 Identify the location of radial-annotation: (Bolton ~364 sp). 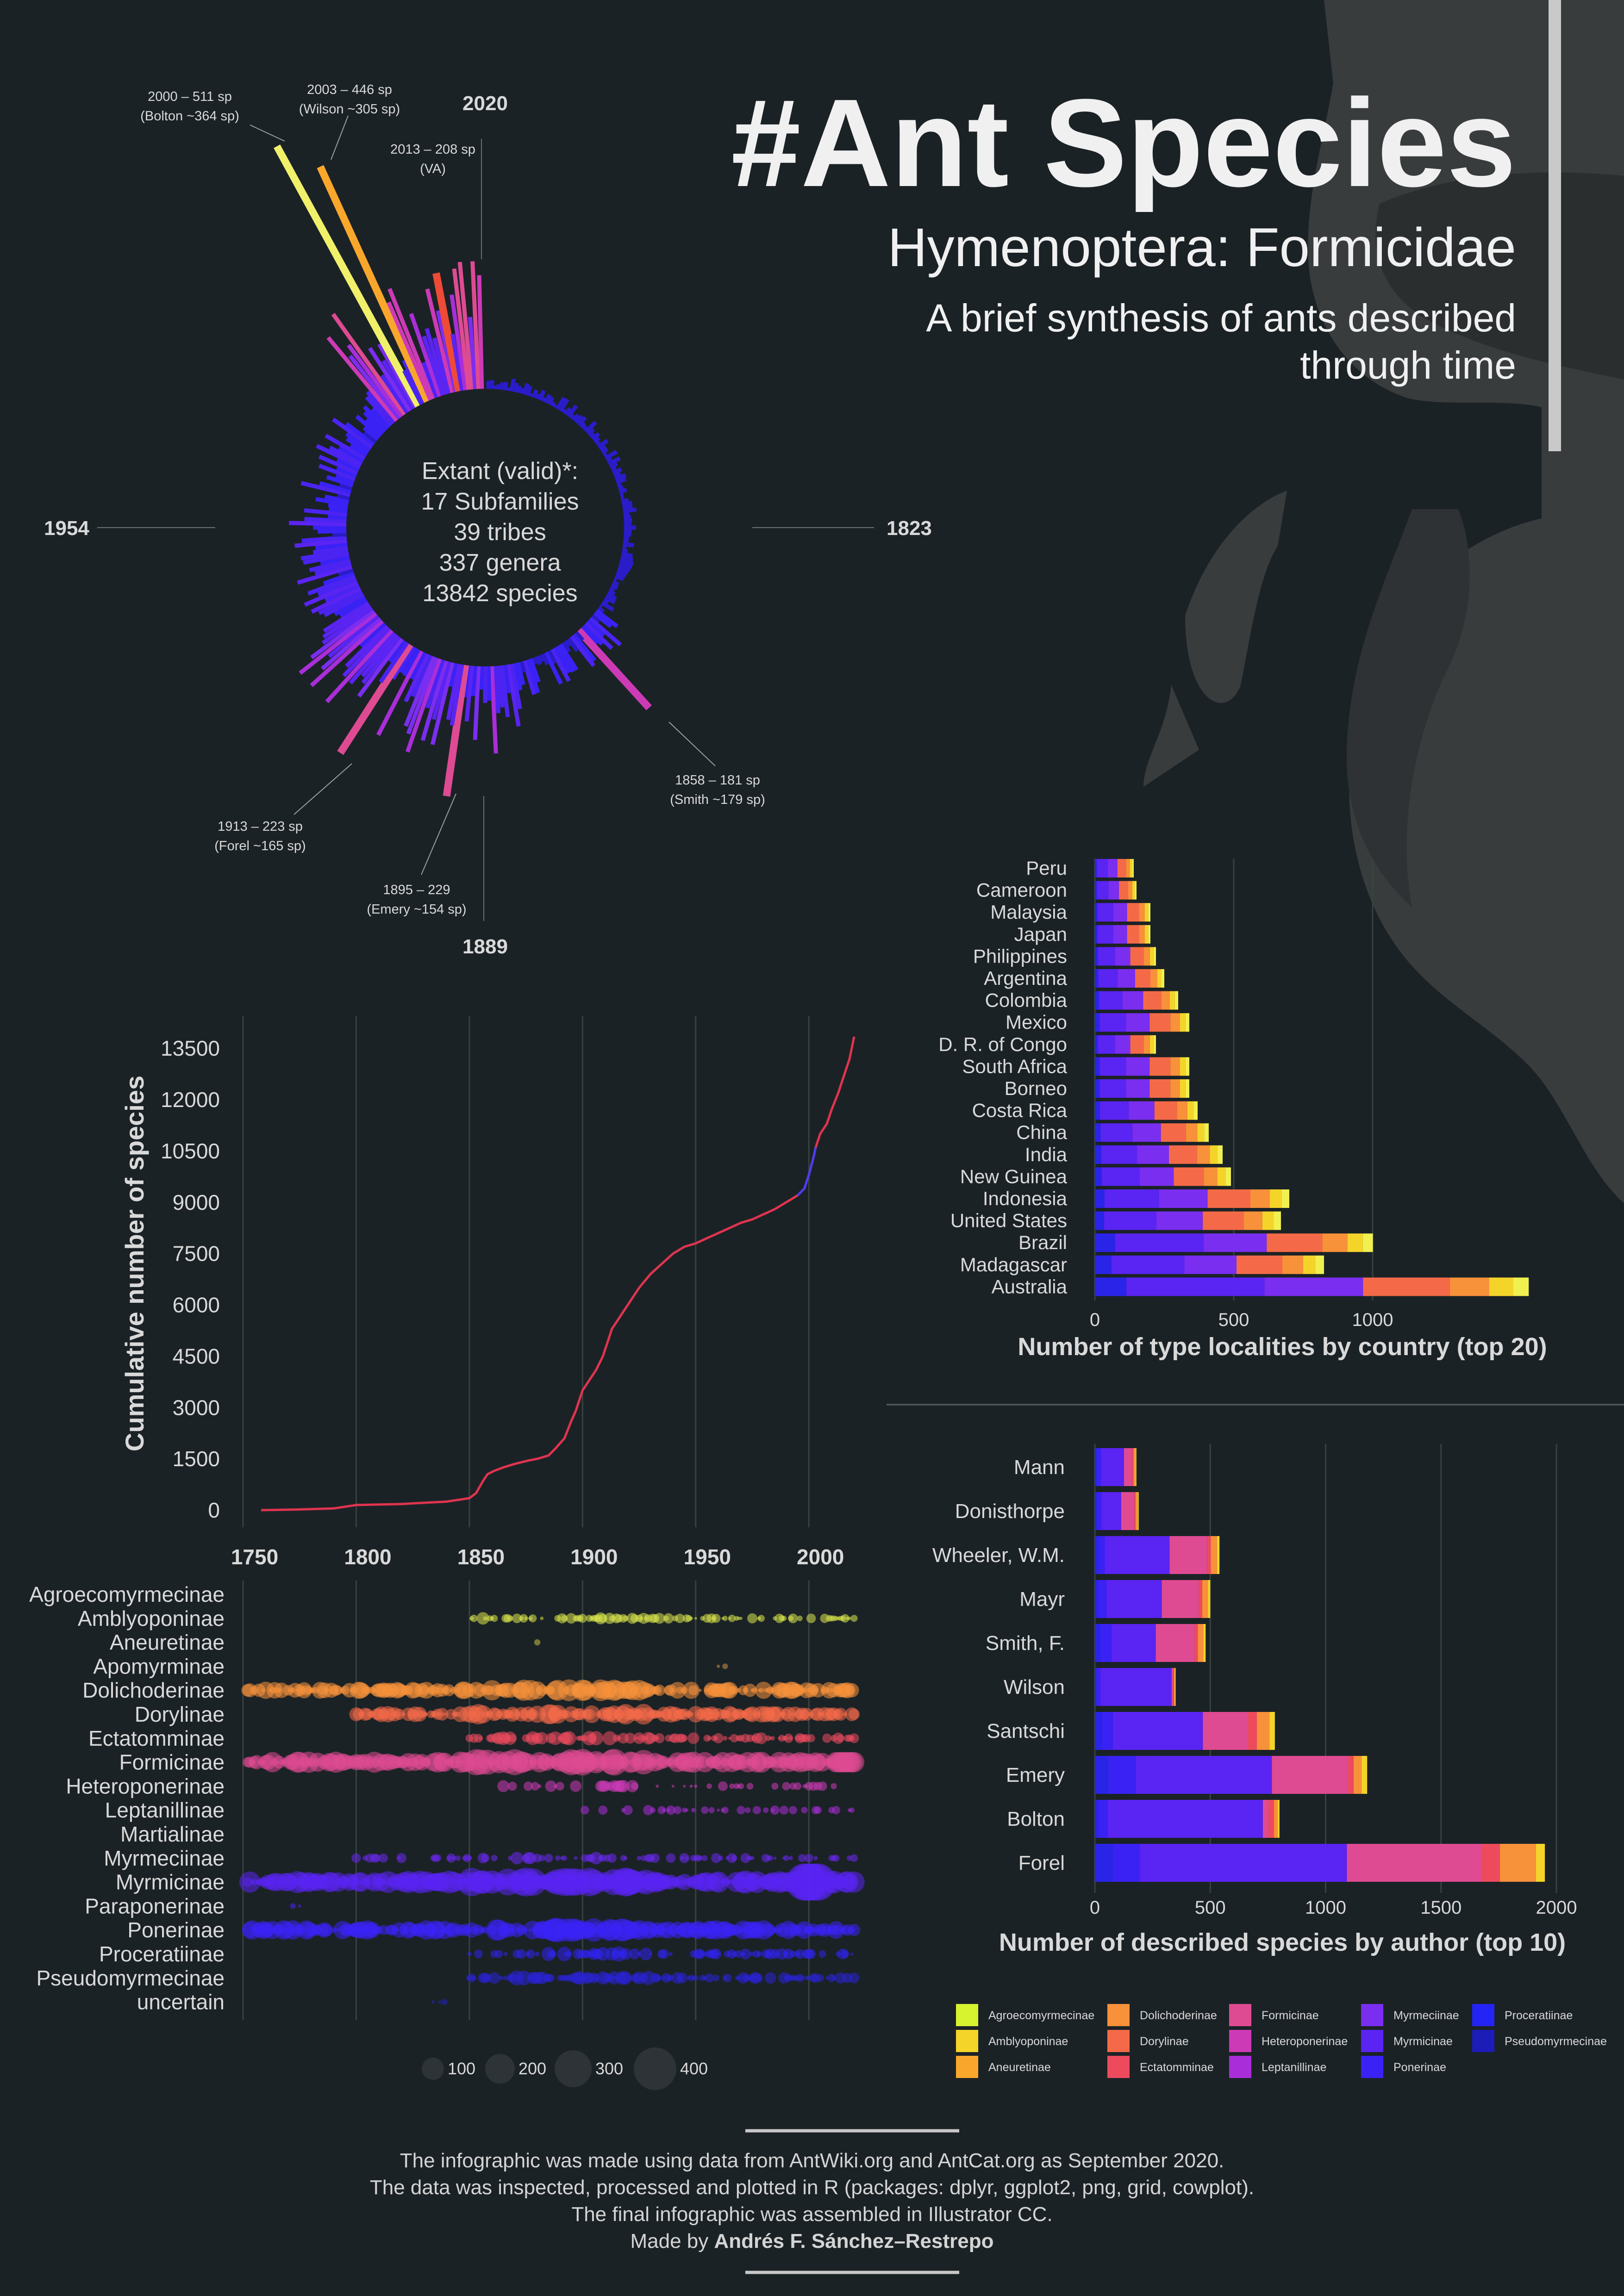
(189, 116).